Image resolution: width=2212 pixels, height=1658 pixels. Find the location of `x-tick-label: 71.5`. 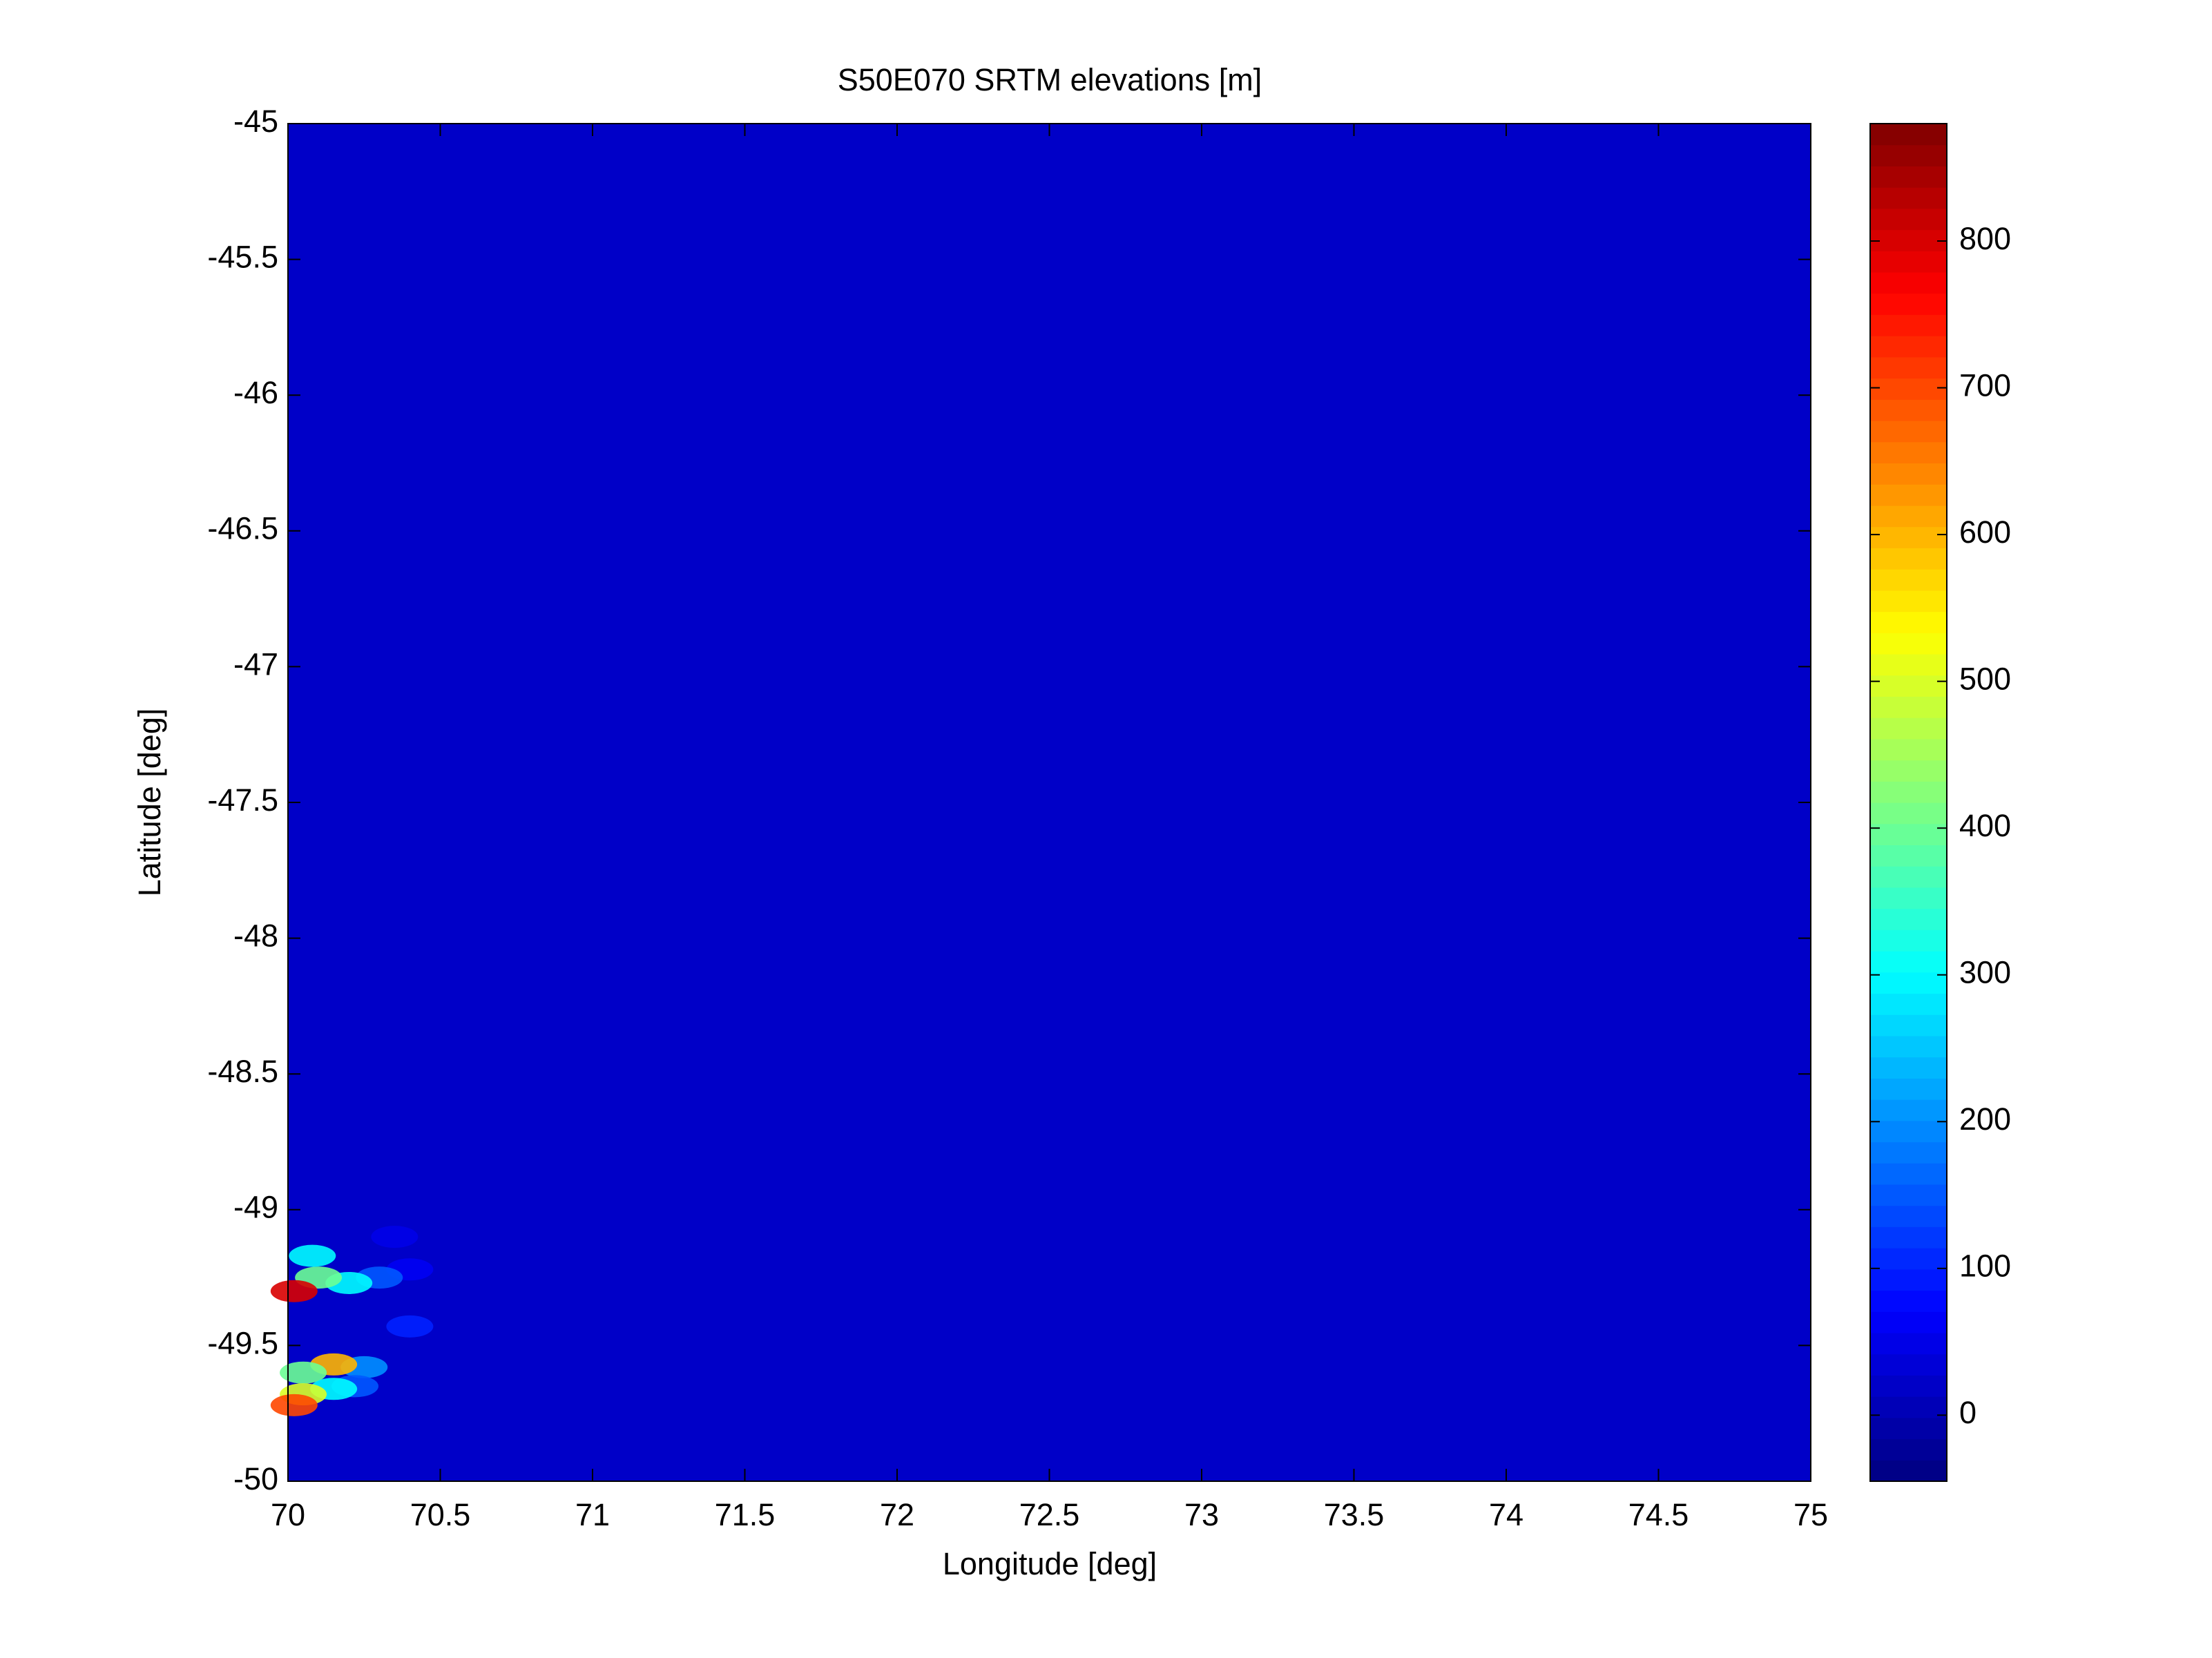

x-tick-label: 71.5 is located at coordinates (746, 1514).